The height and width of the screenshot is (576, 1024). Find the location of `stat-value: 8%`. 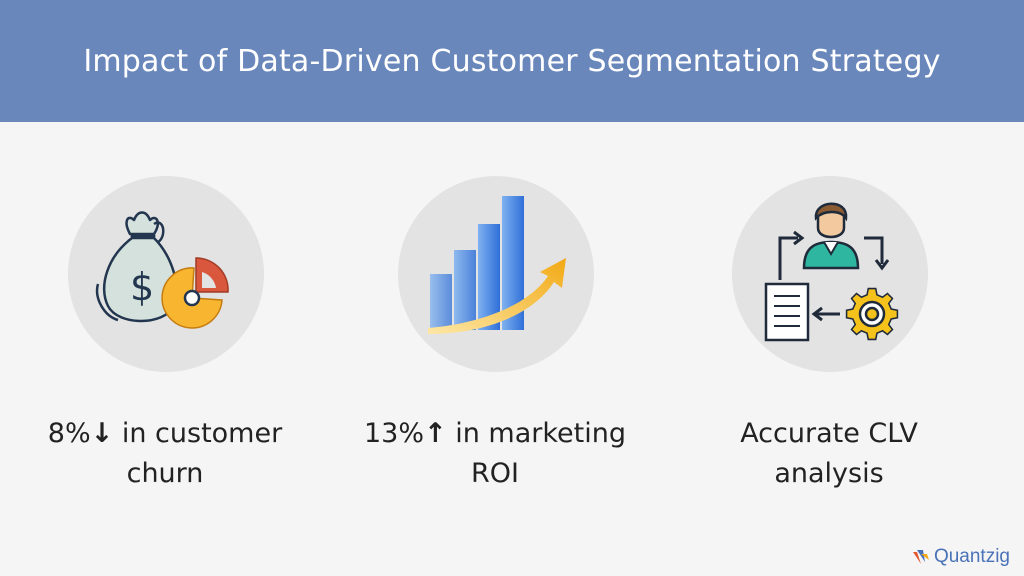

stat-value: 8% is located at coordinates (69, 433).